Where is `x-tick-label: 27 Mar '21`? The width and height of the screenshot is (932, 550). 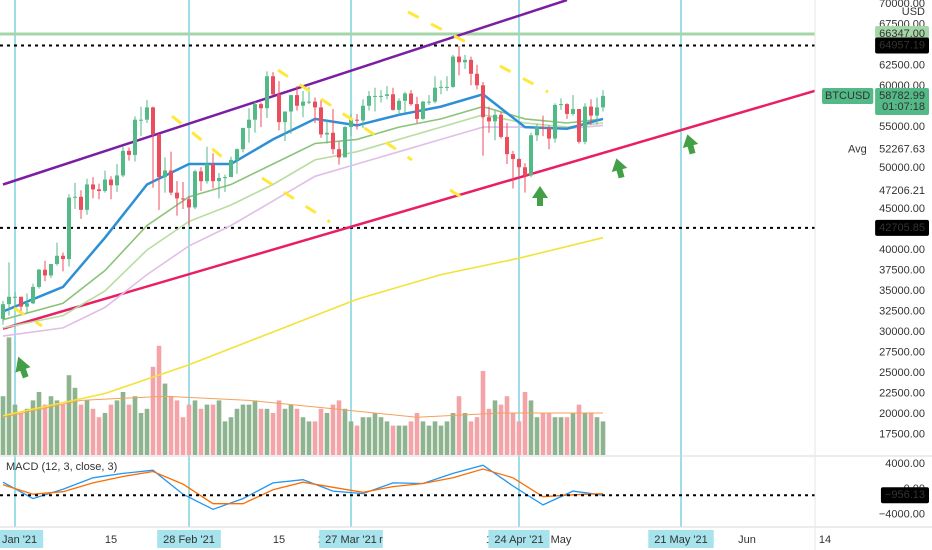
x-tick-label: 27 Mar '21 is located at coordinates (351, 540).